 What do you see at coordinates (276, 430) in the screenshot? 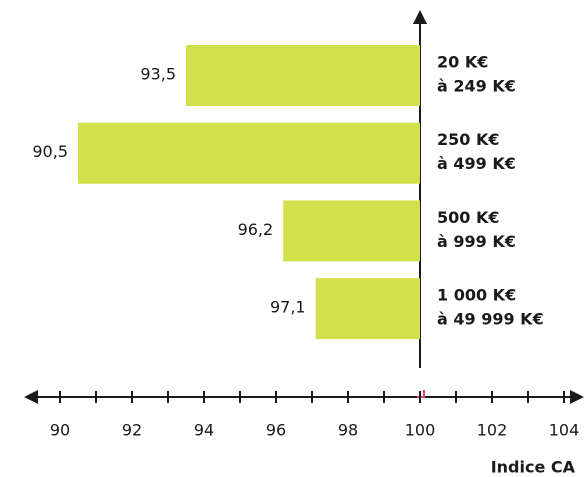
I see `x-tick-label: 96` at bounding box center [276, 430].